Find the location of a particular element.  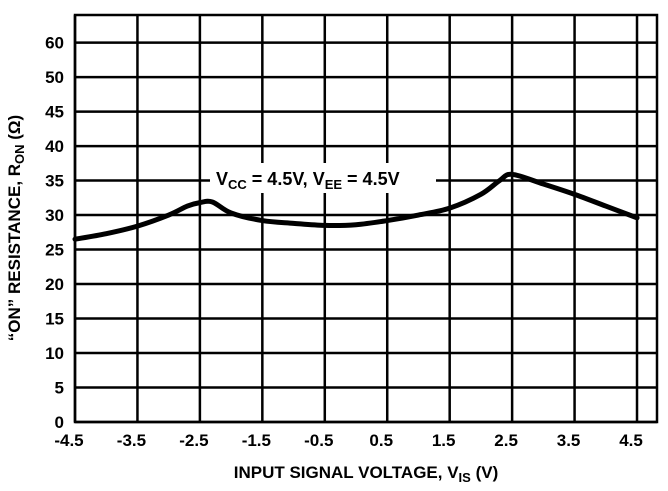

y-tick-label: 30 is located at coordinates (54, 215).